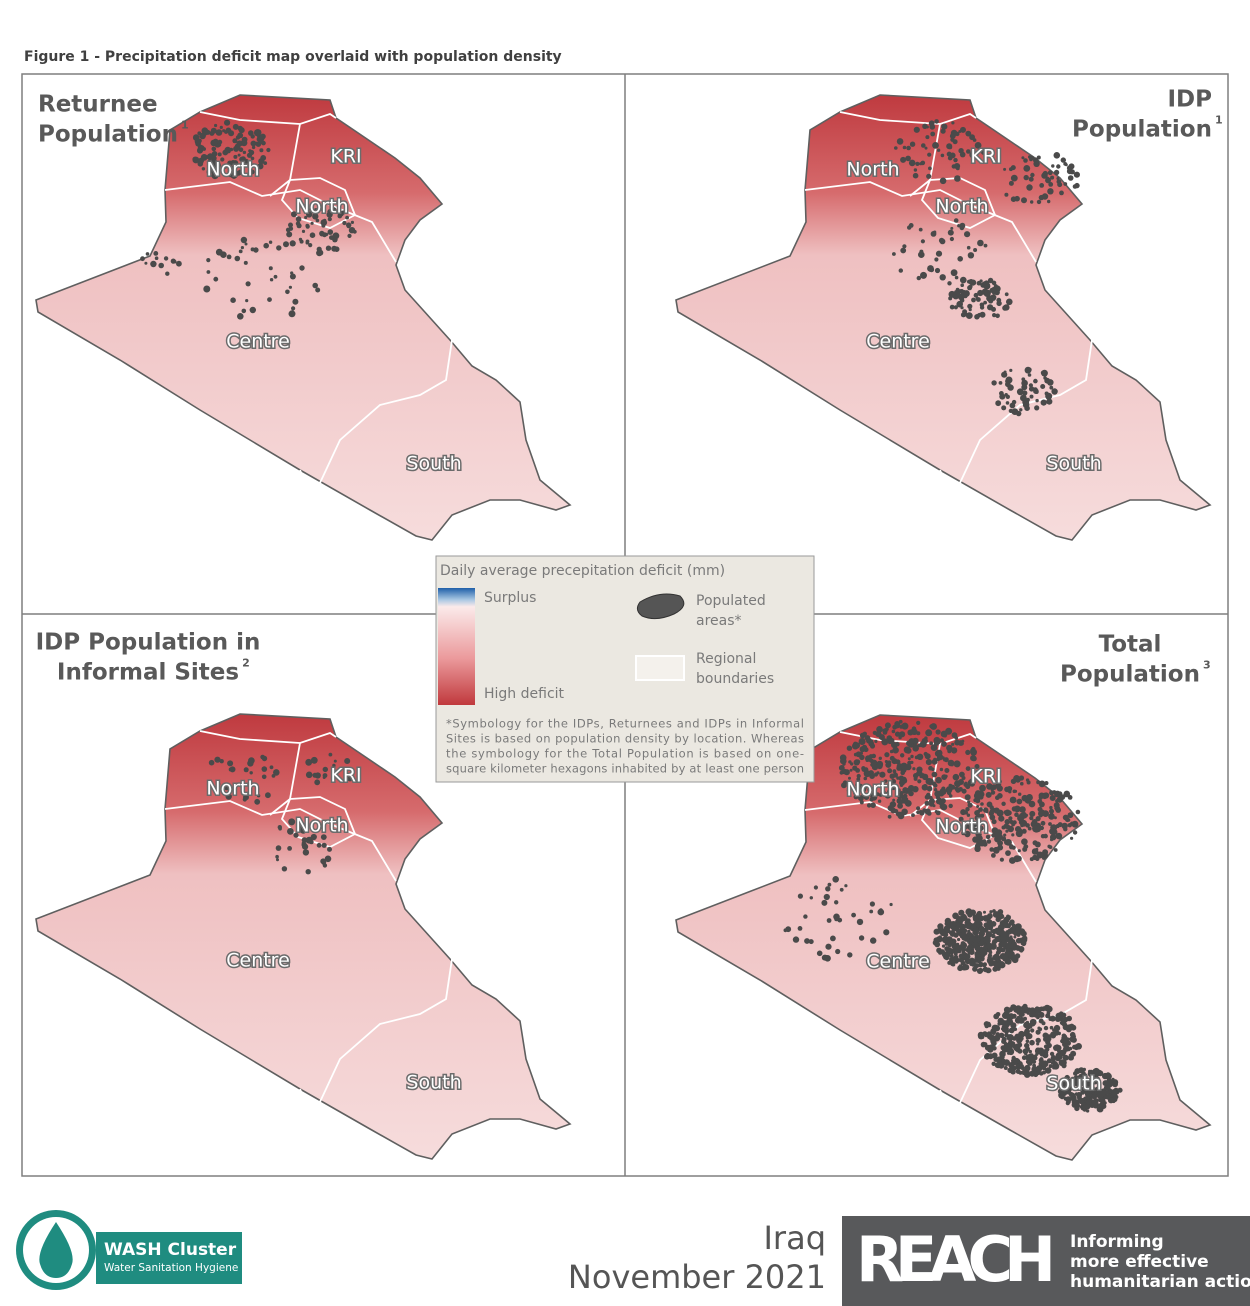  I want to click on reach-tagline: humanitarian action, so click(1160, 1282).